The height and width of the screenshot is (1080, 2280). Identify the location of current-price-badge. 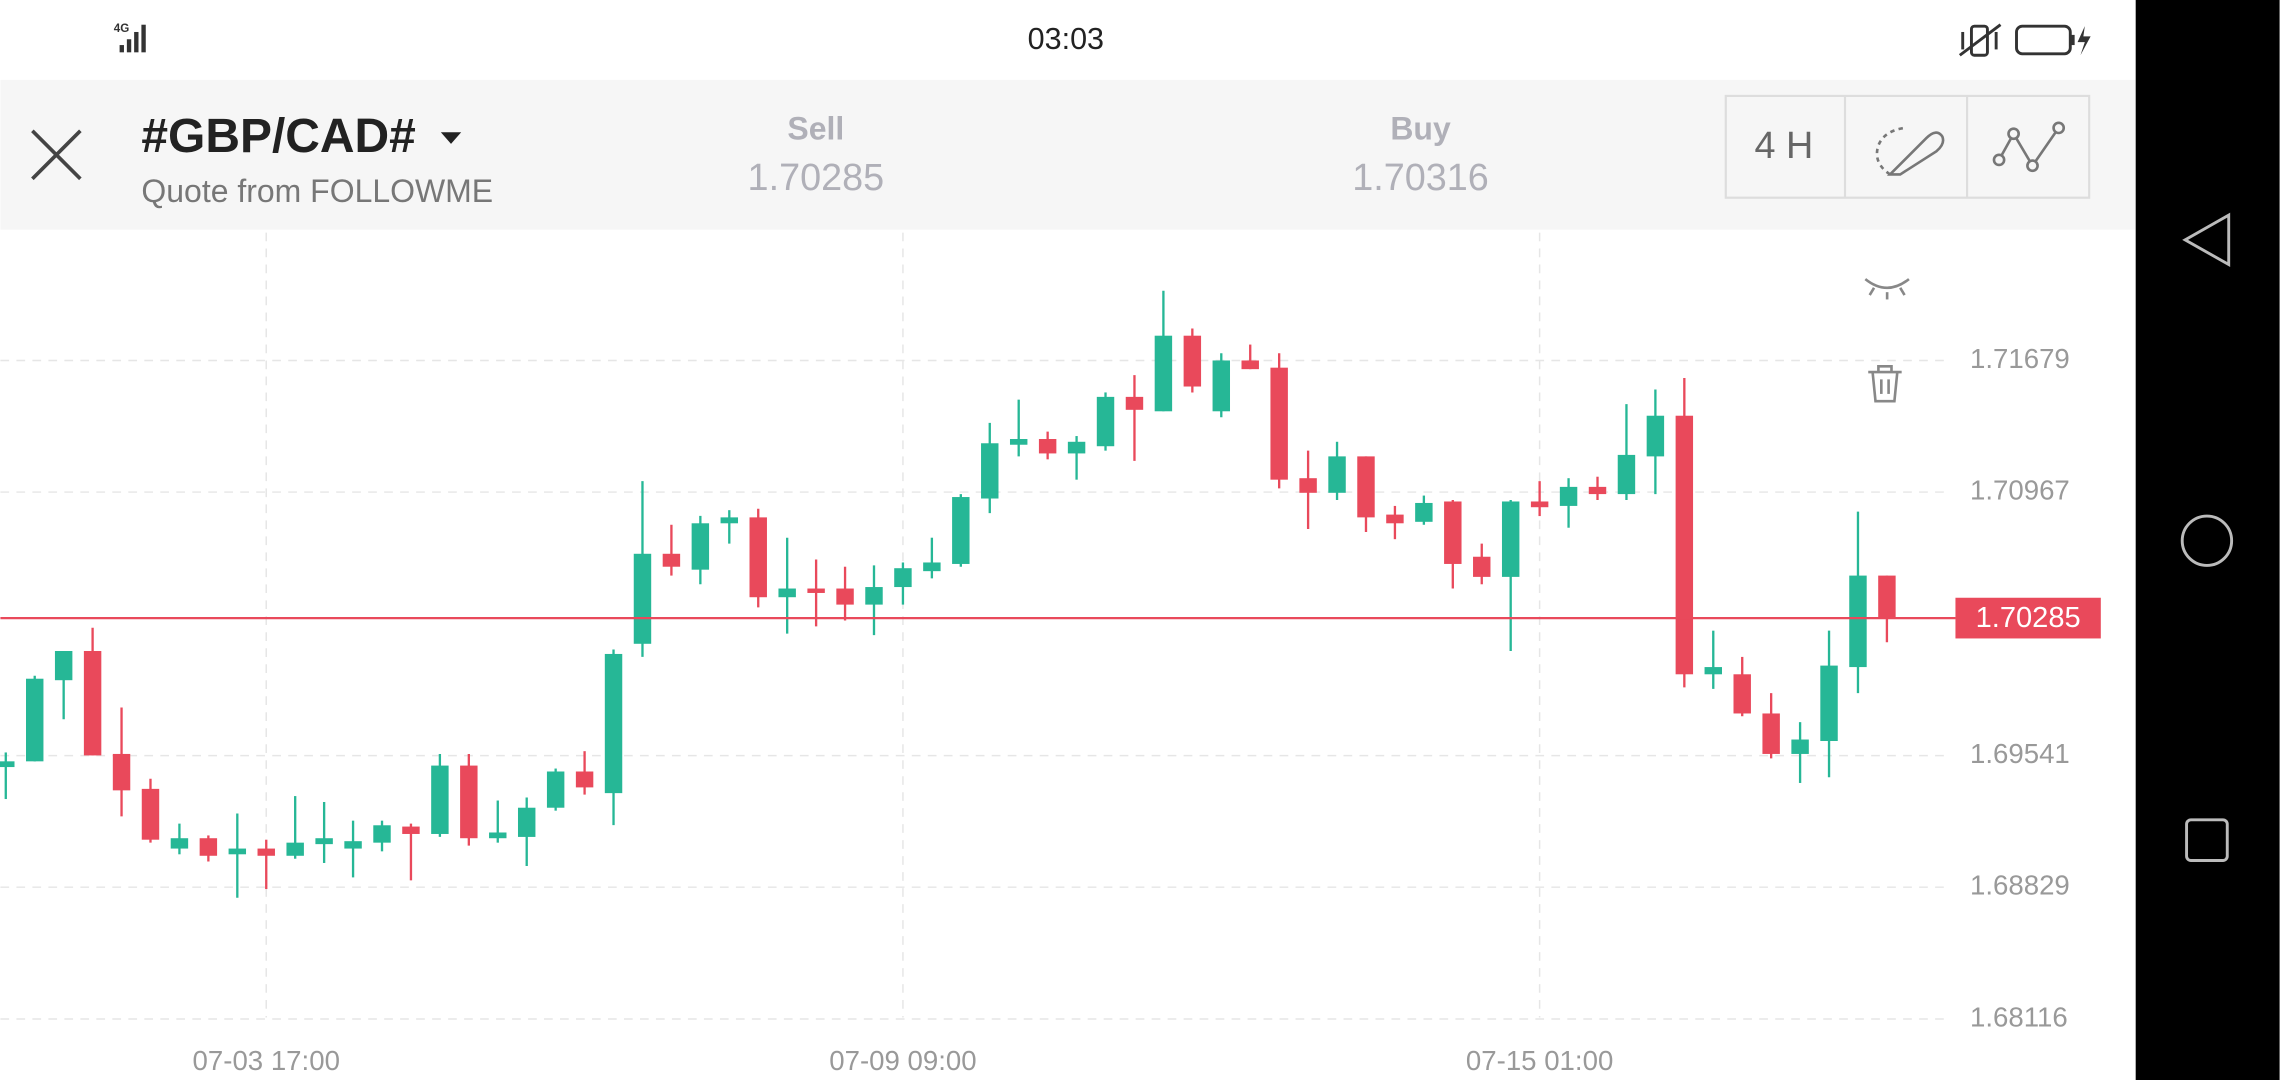
(2028, 618).